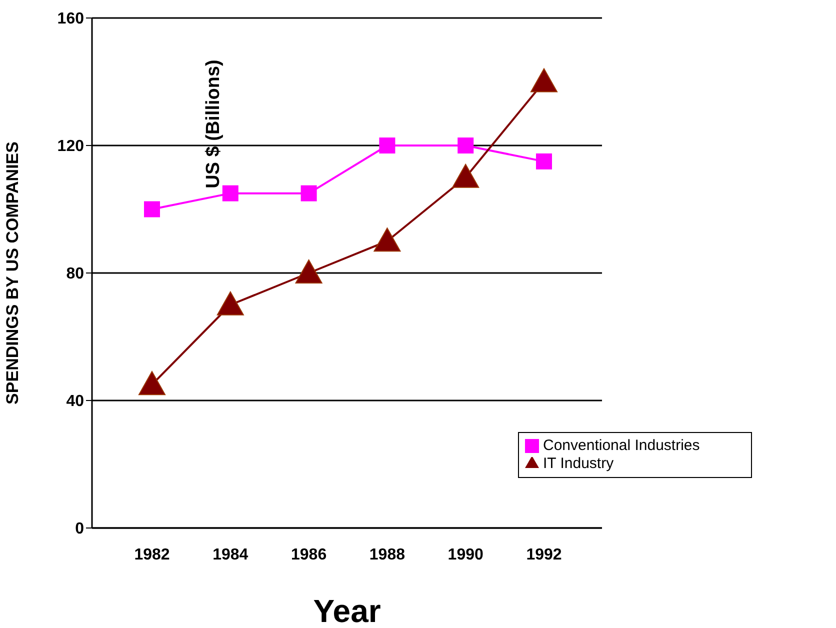 The width and height of the screenshot is (836, 628). Describe the element at coordinates (152, 555) in the screenshot. I see `x-tick-label: 1982` at that location.